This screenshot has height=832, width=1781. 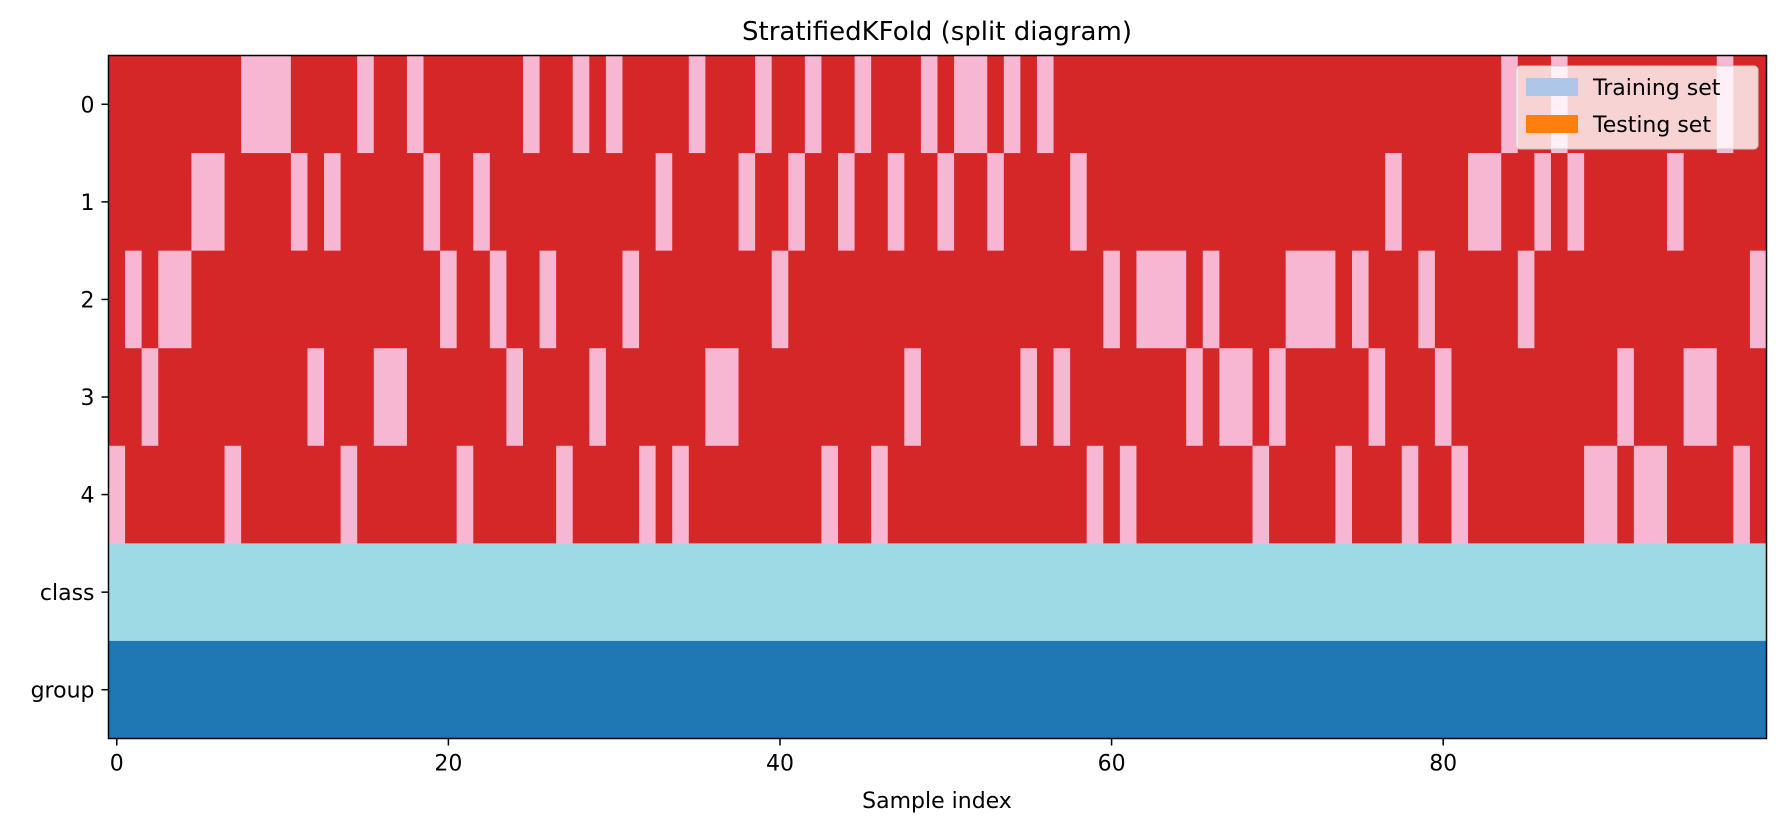 I want to click on group-row, so click(x=937, y=689).